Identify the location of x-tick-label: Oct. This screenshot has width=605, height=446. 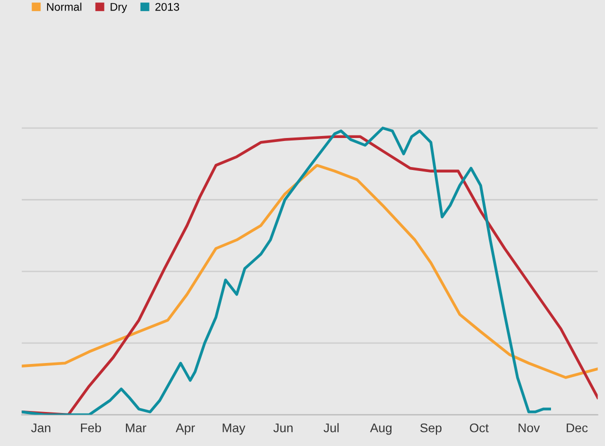
(479, 427).